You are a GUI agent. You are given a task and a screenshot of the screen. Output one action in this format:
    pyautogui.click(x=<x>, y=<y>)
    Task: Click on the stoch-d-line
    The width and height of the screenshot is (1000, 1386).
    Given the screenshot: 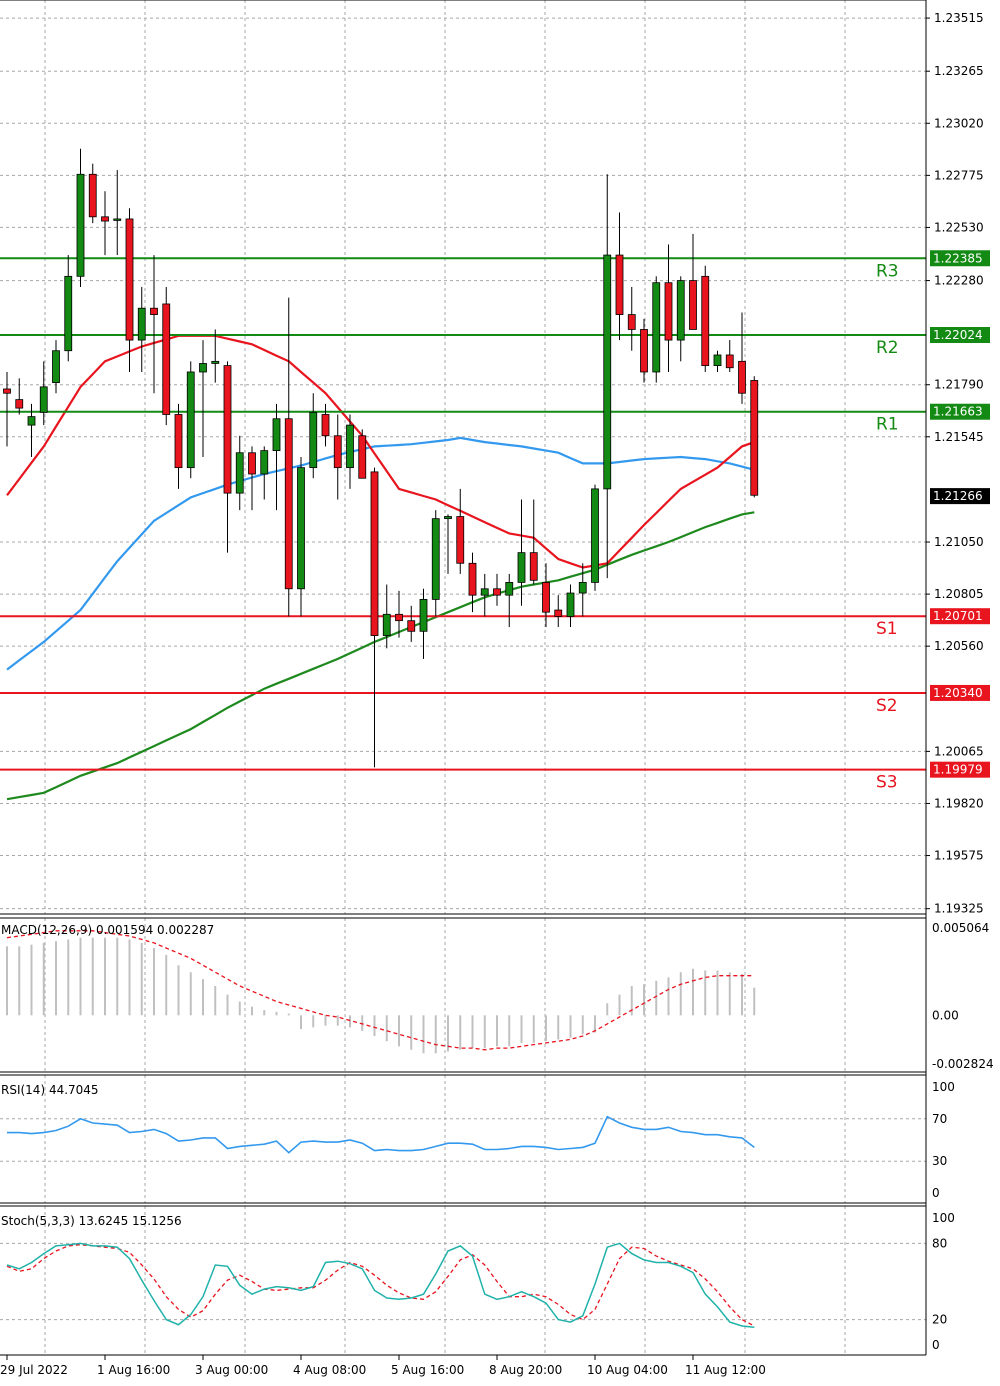 What is the action you would take?
    pyautogui.click(x=380, y=1285)
    